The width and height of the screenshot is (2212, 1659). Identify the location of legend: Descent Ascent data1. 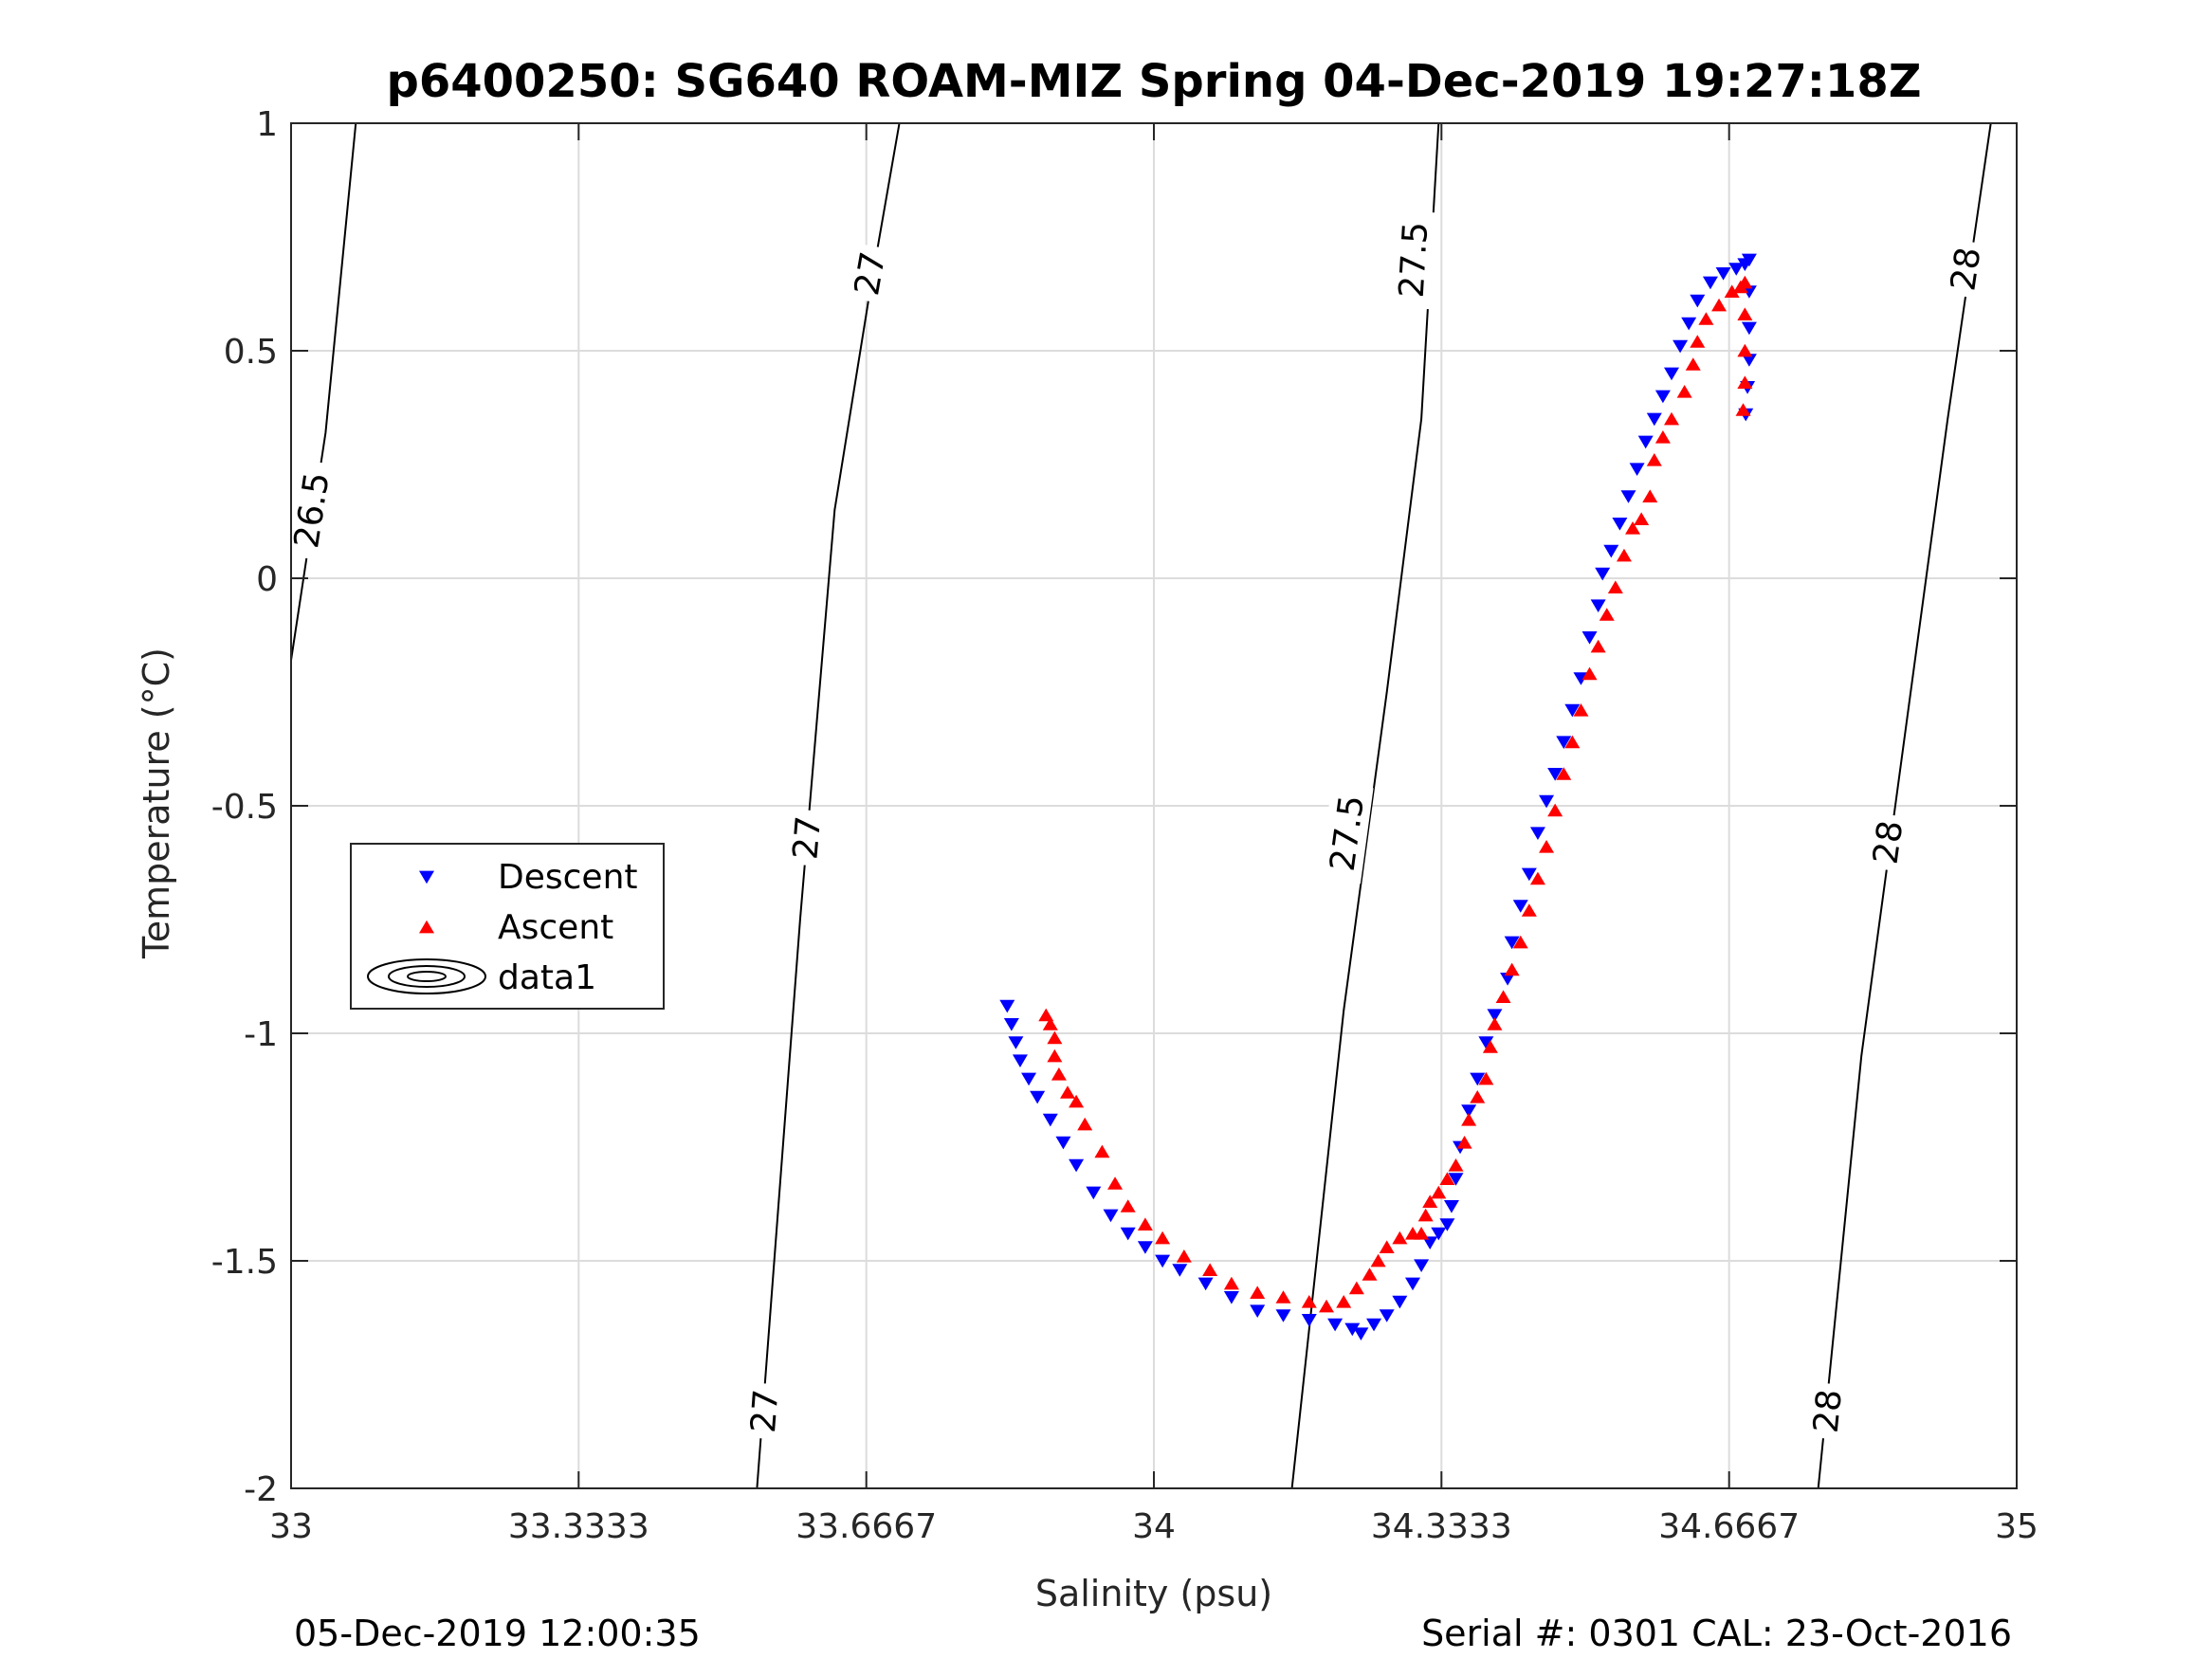
(507, 926).